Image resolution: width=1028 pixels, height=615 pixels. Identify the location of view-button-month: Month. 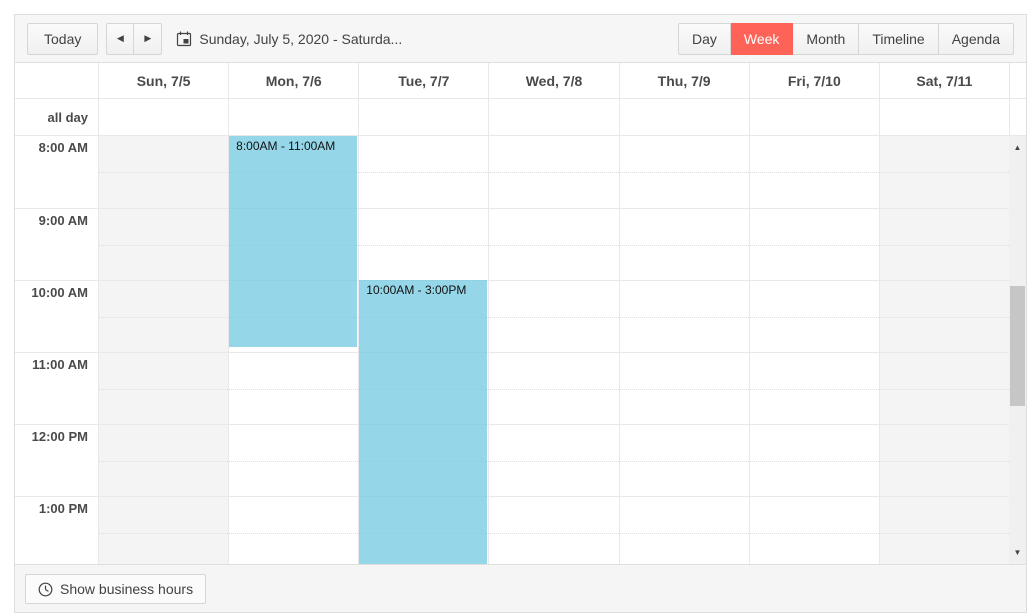
(826, 38).